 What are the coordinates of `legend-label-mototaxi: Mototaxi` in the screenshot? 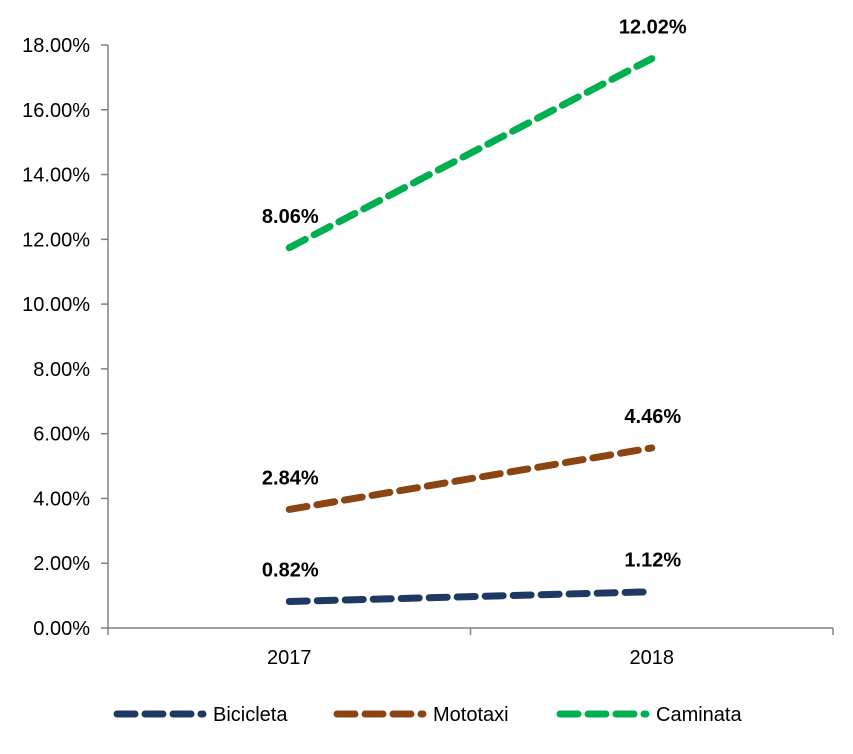 It's located at (471, 715).